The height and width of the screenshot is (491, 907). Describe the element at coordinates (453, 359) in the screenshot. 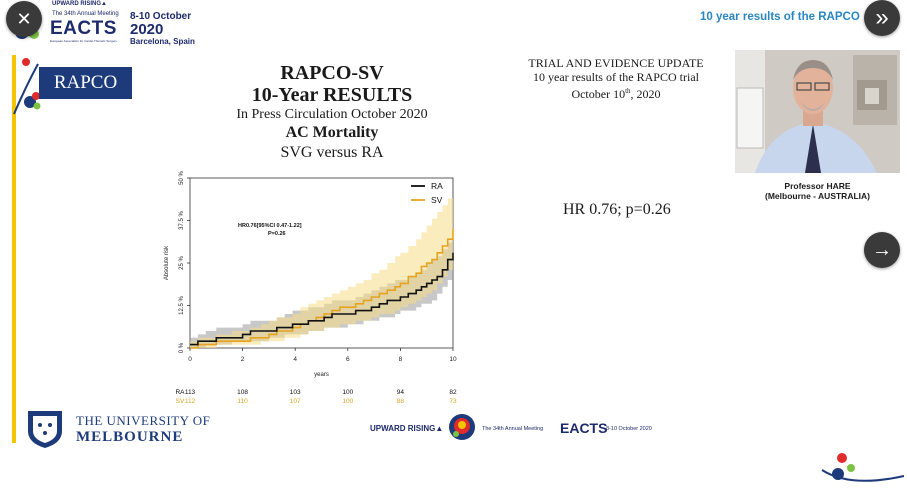

I see `x-tick-label: 10` at that location.